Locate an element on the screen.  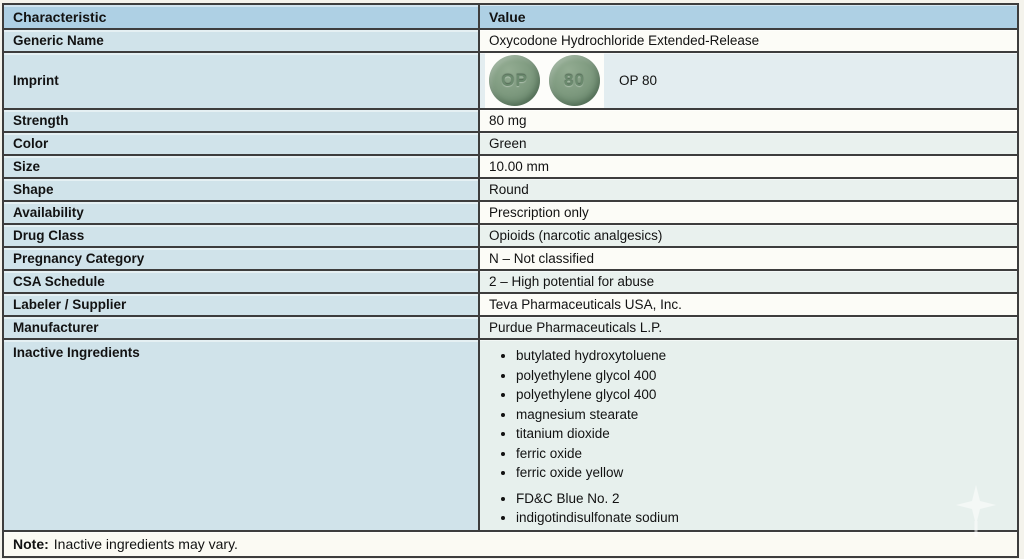
ingredient-item: indigotindisulfonate sodium is located at coordinates (766, 518).